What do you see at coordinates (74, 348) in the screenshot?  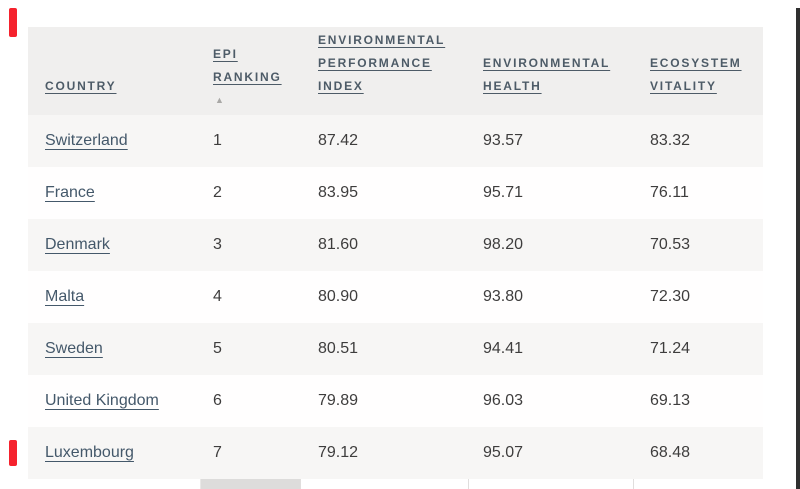 I see `country-link: Sweden` at bounding box center [74, 348].